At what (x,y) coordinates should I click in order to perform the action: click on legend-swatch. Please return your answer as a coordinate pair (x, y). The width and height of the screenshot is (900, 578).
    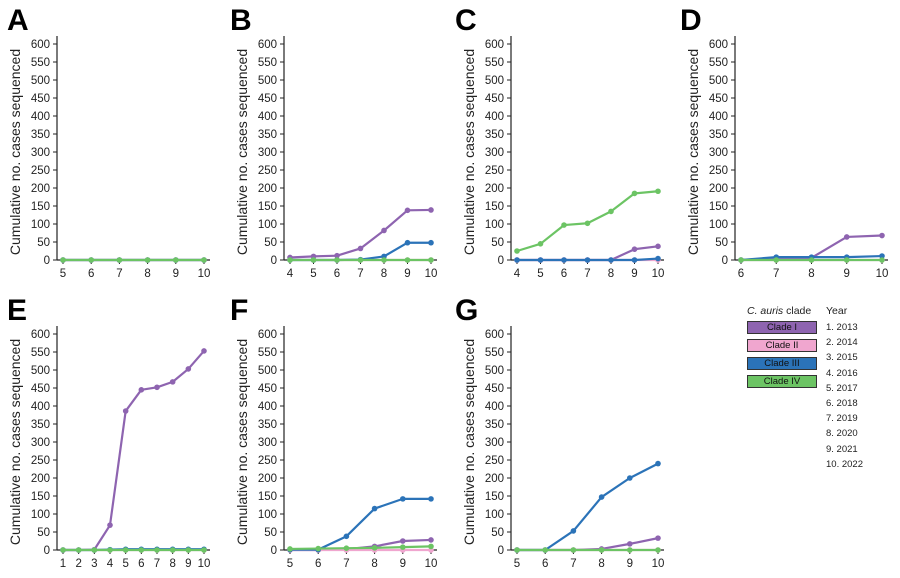
    Looking at the image, I should click on (782, 363).